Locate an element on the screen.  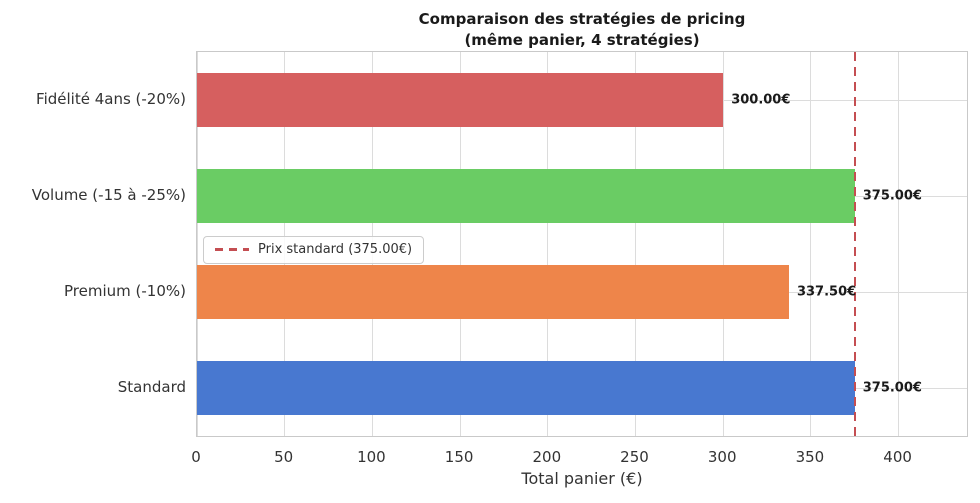
x-tick-label: 100 is located at coordinates (371, 457).